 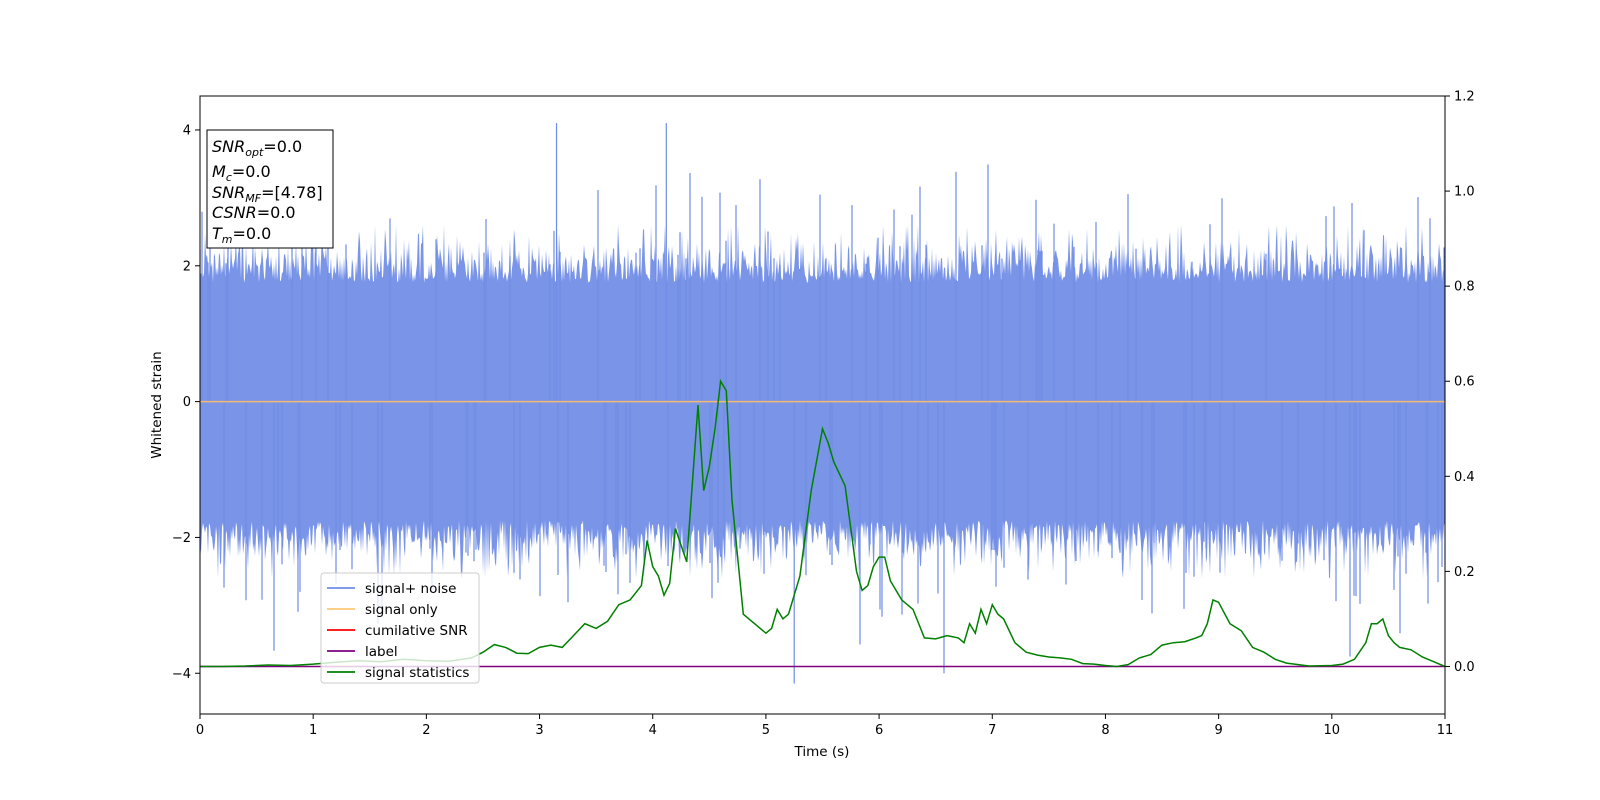 What do you see at coordinates (181, 674) in the screenshot?
I see `y-tick-label: −4` at bounding box center [181, 674].